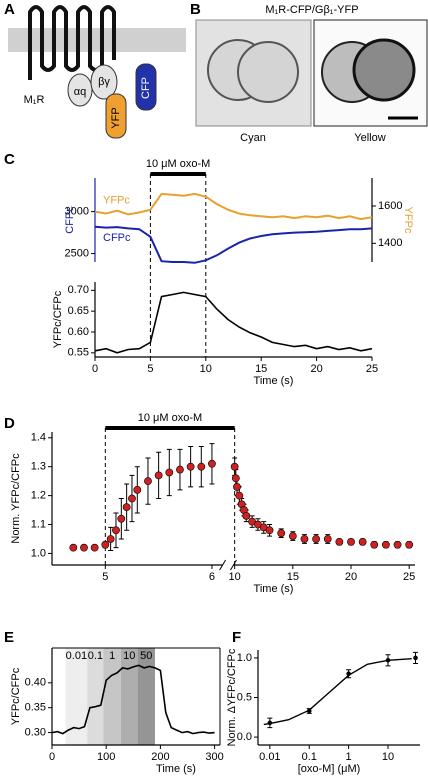 This screenshot has width=428, height=781. What do you see at coordinates (337, 692) in the screenshot?
I see `fit-curve` at bounding box center [337, 692].